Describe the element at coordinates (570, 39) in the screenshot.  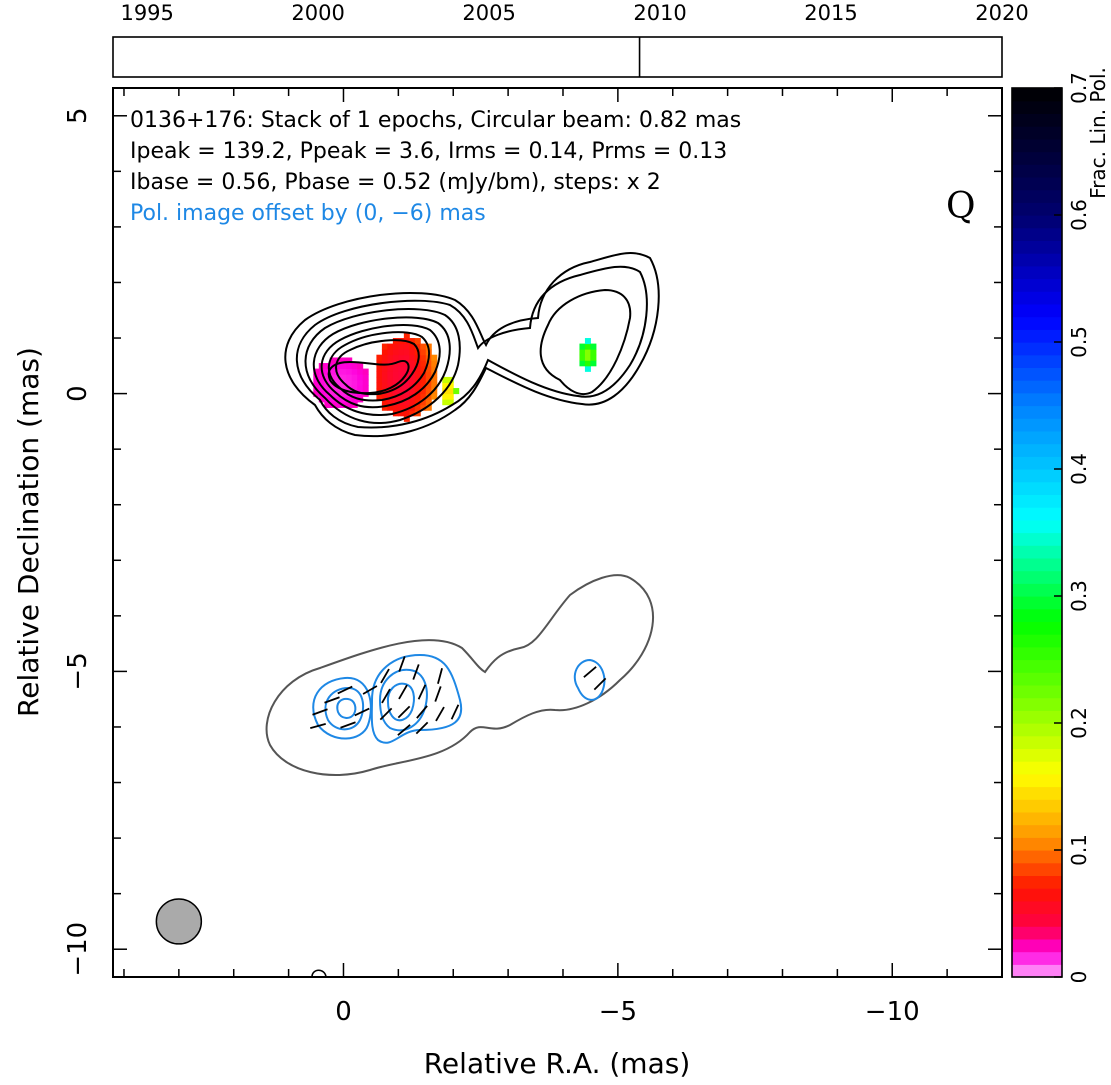
I see `epoch-axis: 1995 2000 2005 2010 2015 2020` at that location.